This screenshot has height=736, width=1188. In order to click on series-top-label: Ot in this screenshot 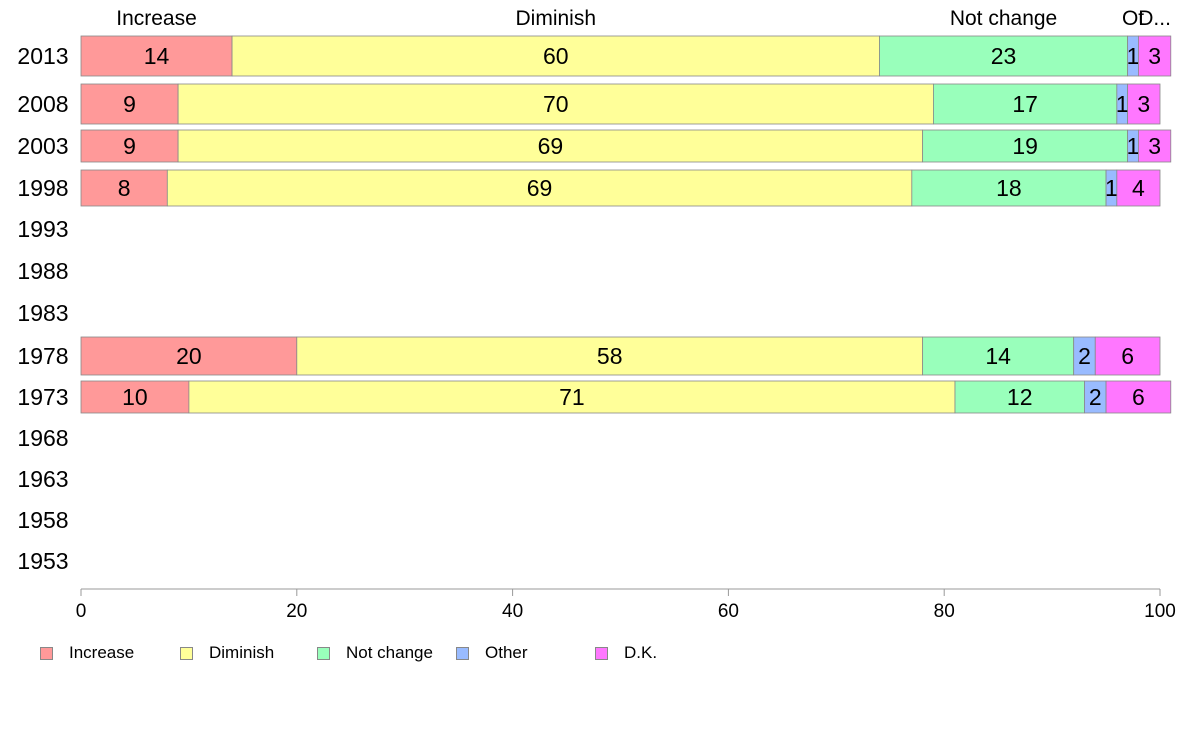, I will do `click(1133, 18)`.